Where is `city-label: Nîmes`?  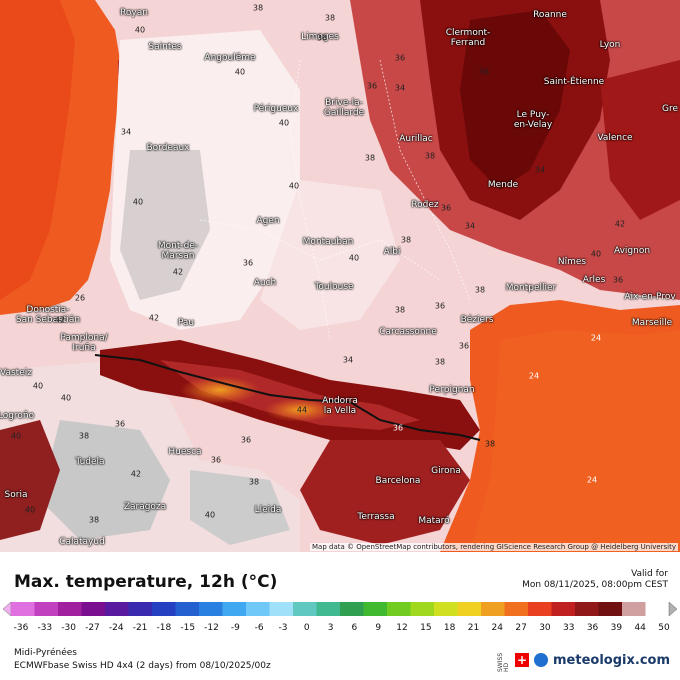
city-label: Nîmes is located at coordinates (572, 262).